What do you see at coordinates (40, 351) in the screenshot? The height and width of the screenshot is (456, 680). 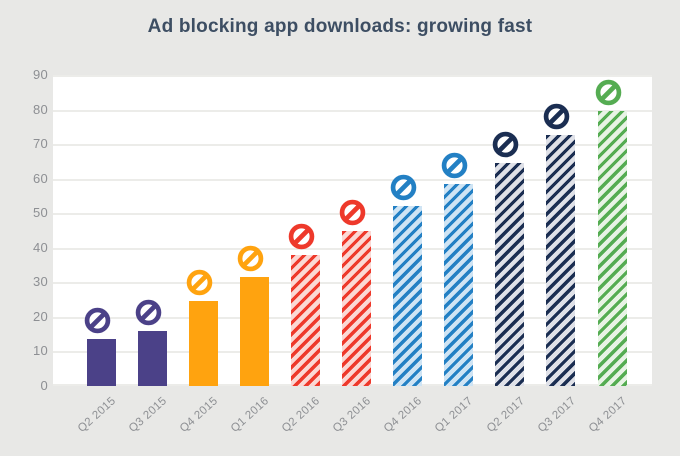 I see `y-axis-tick-label-10: 10` at bounding box center [40, 351].